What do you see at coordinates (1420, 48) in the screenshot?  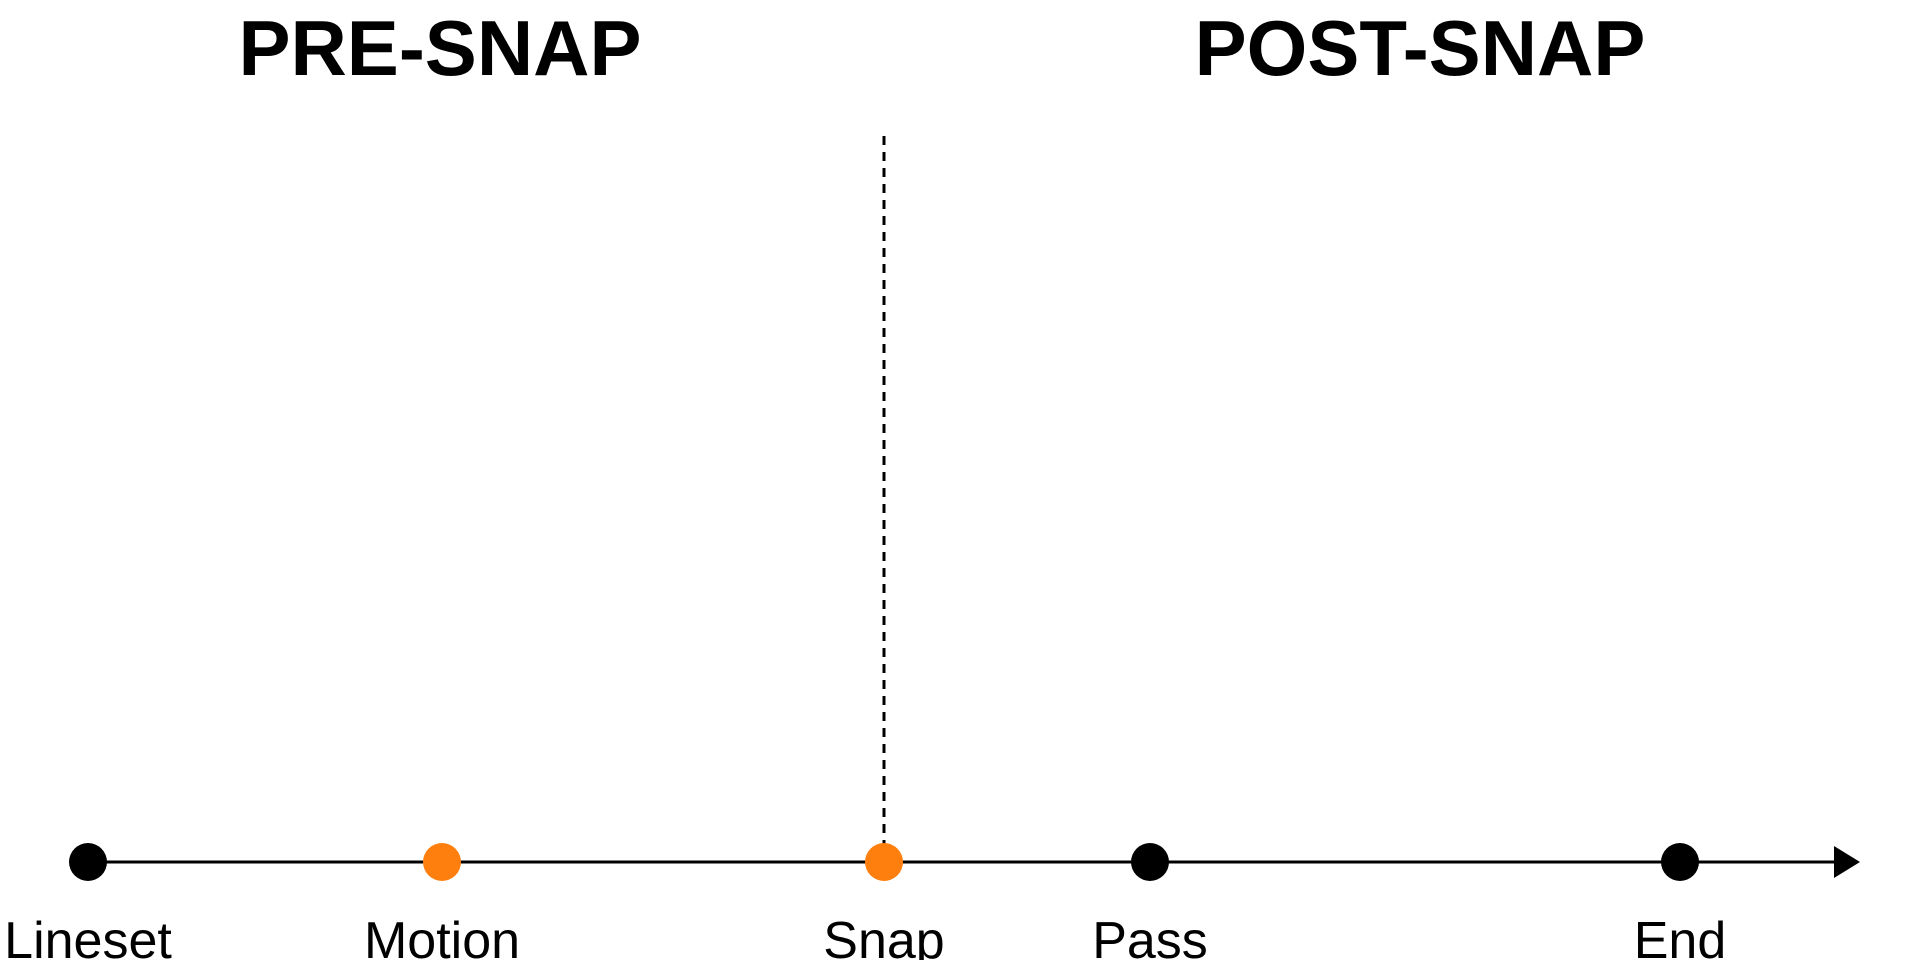 I see `post-snap-heading: POST-SNAP` at bounding box center [1420, 48].